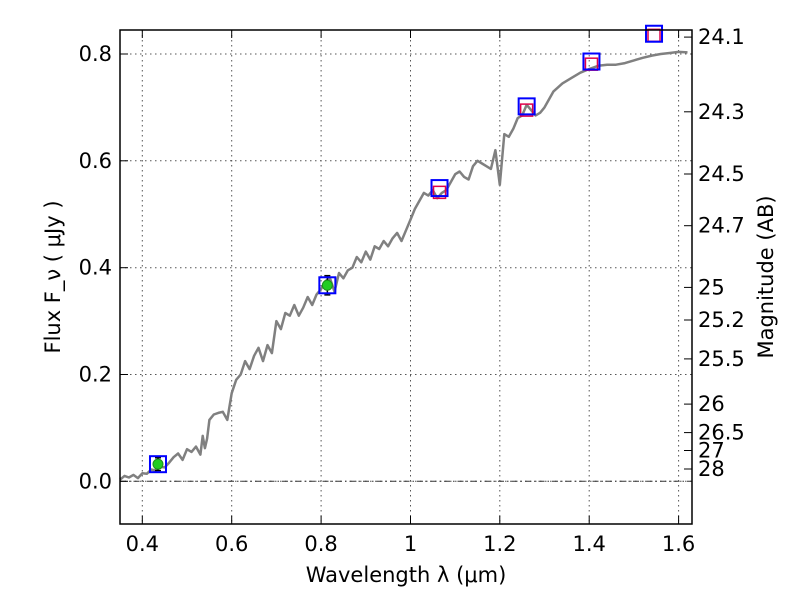 This screenshot has width=800, height=600. I want to click on x-tick-label: 0.6, so click(231, 544).